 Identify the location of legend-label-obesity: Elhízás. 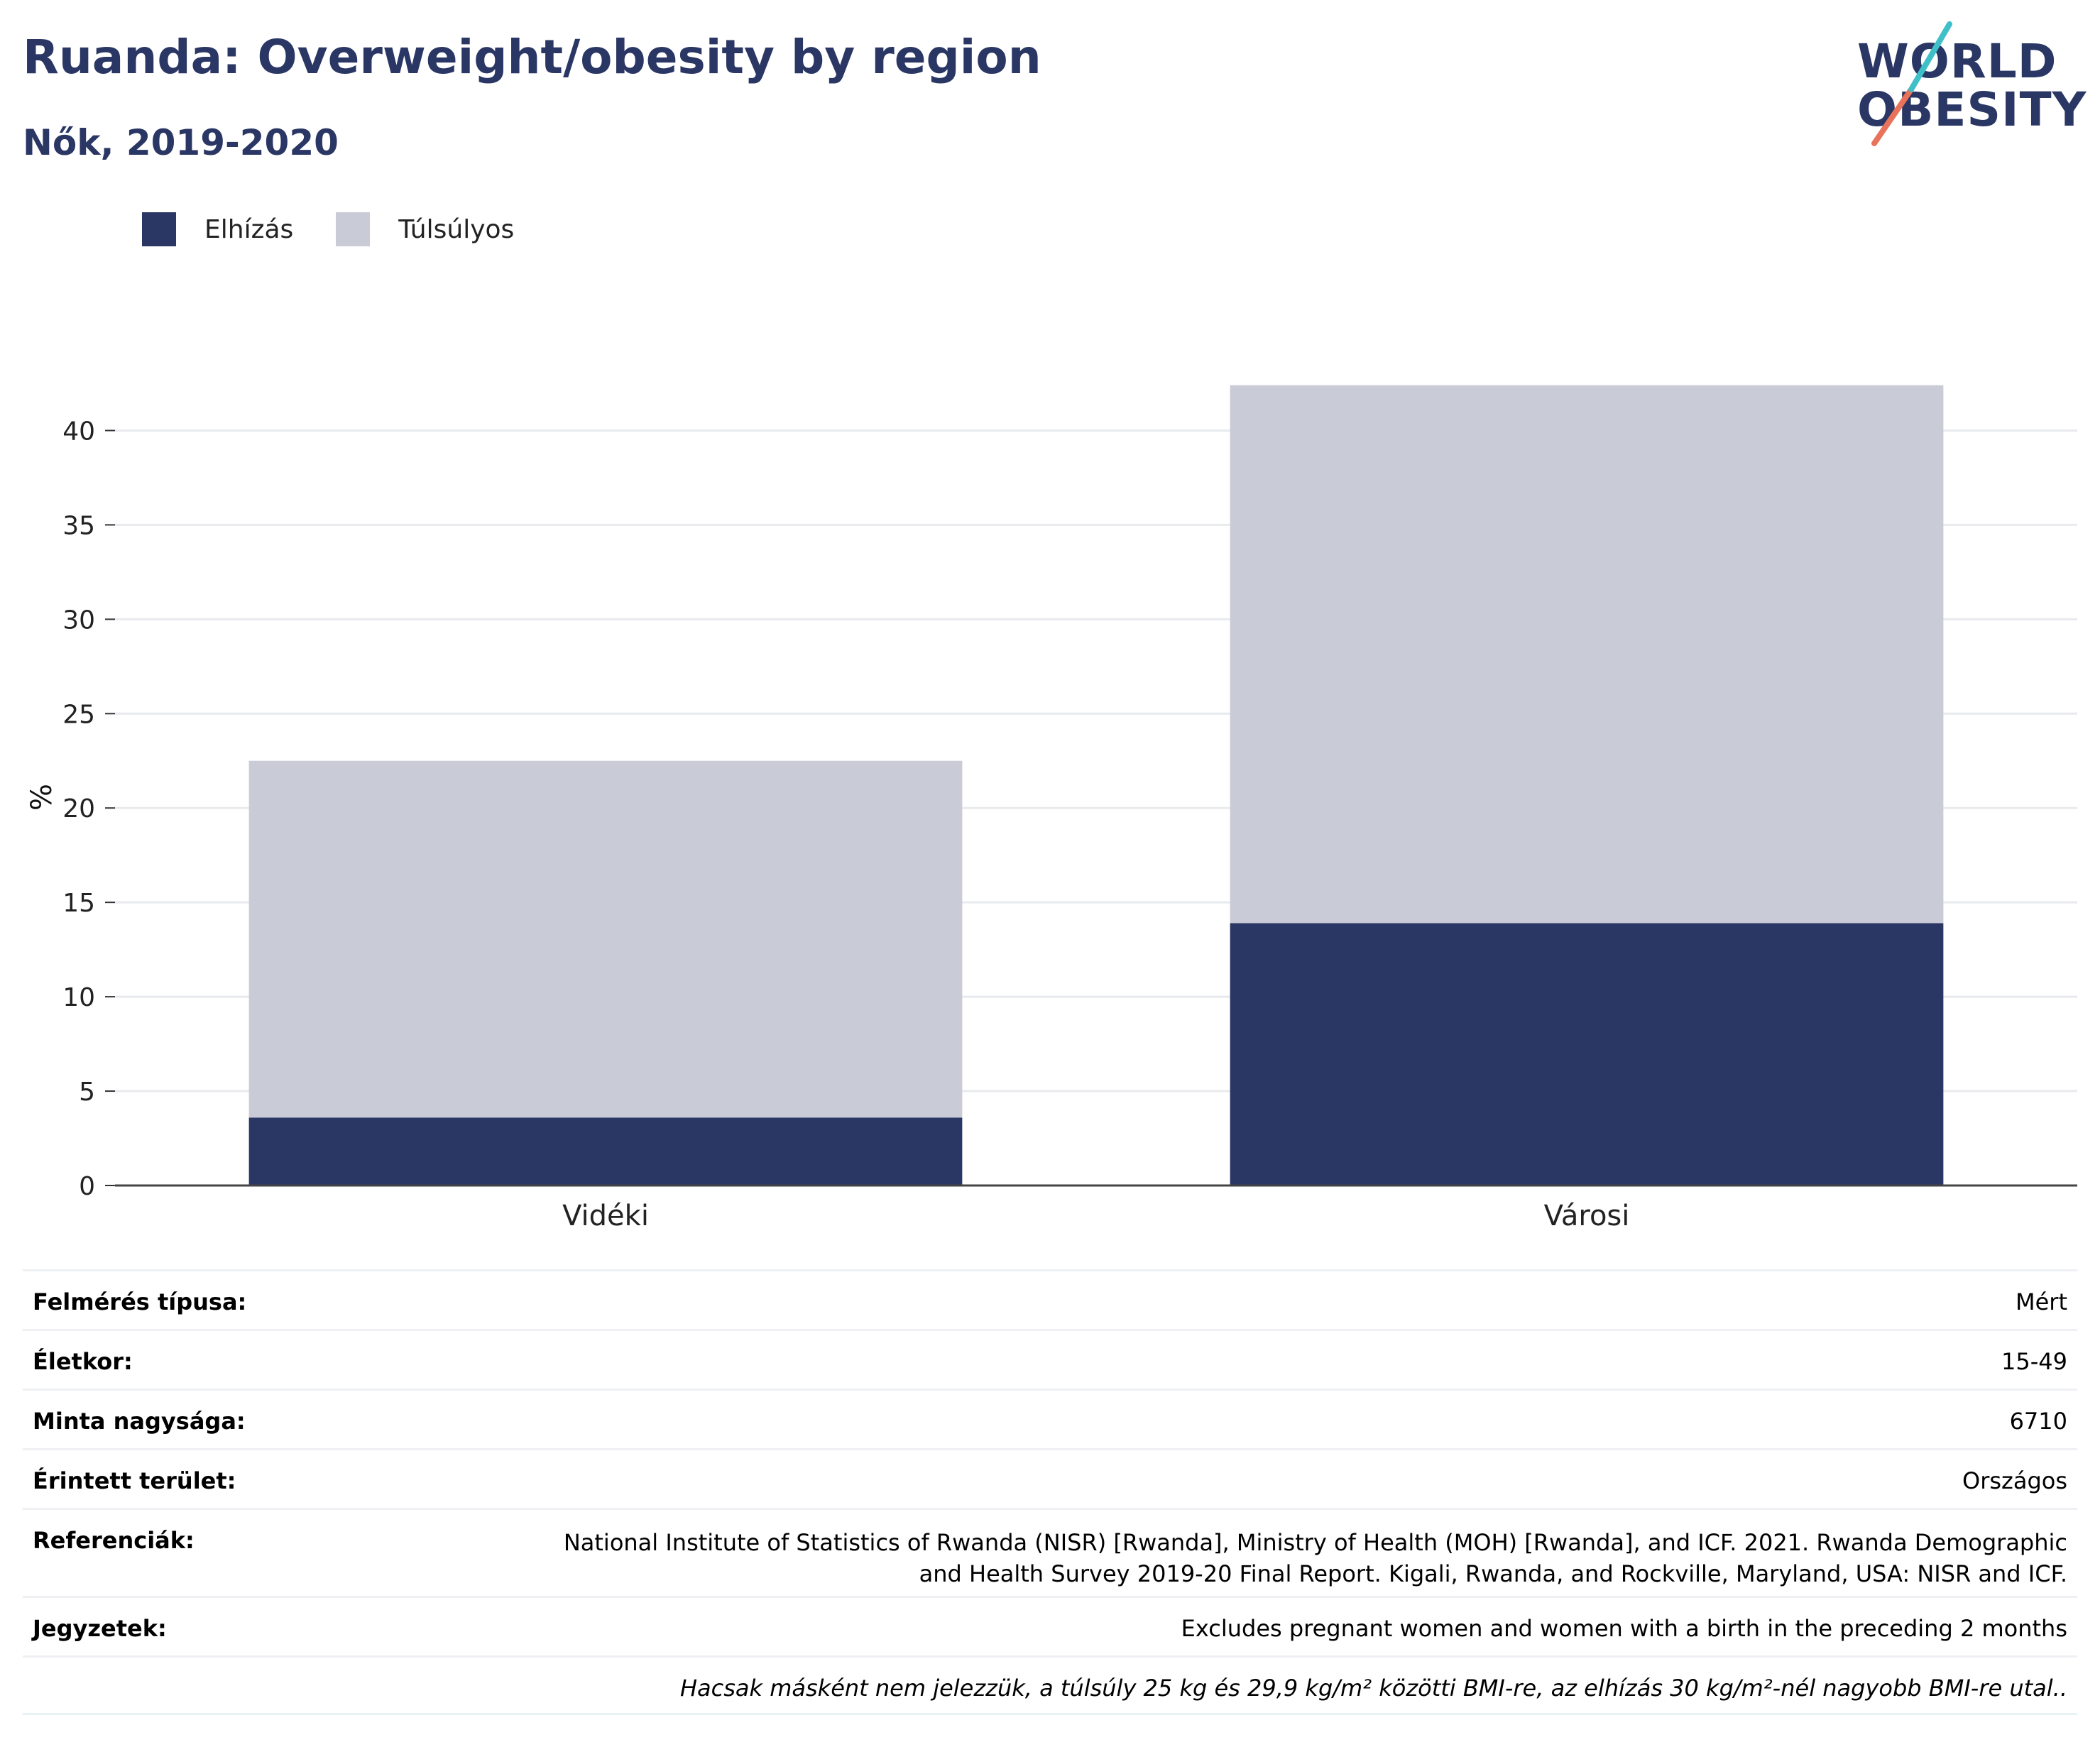
(249, 229).